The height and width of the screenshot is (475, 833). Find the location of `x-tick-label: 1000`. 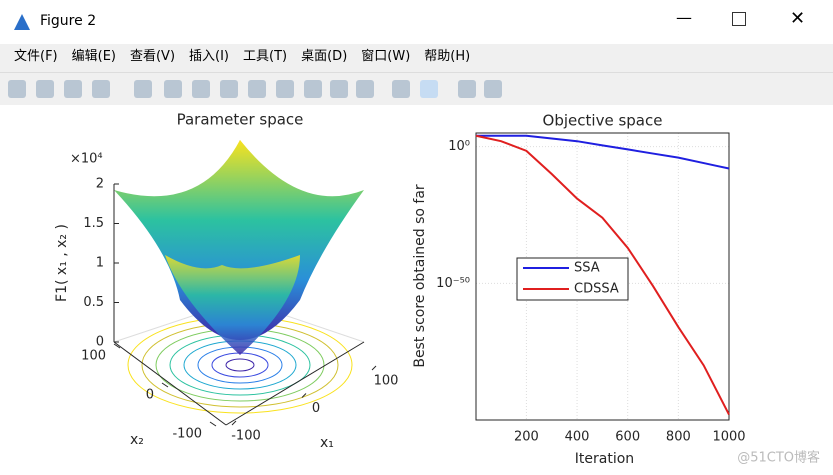

x-tick-label: 1000 is located at coordinates (728, 437).